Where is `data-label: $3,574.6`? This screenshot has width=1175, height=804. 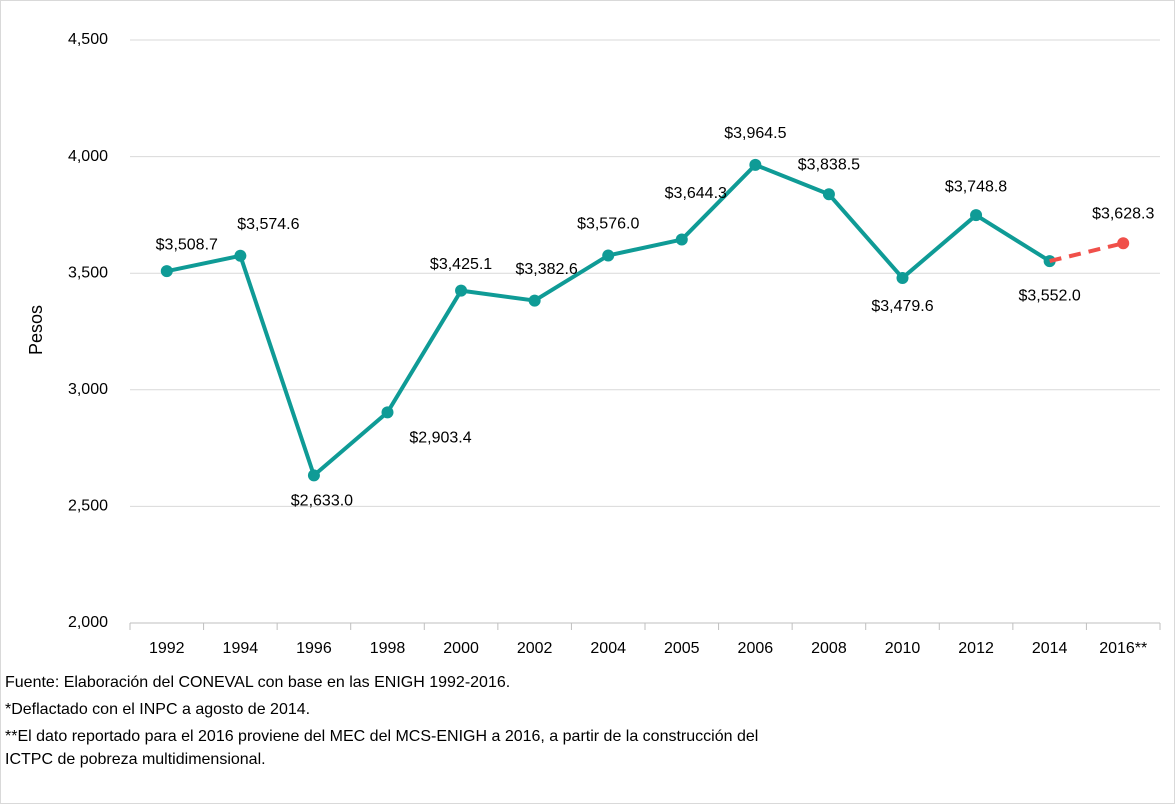
data-label: $3,574.6 is located at coordinates (268, 224).